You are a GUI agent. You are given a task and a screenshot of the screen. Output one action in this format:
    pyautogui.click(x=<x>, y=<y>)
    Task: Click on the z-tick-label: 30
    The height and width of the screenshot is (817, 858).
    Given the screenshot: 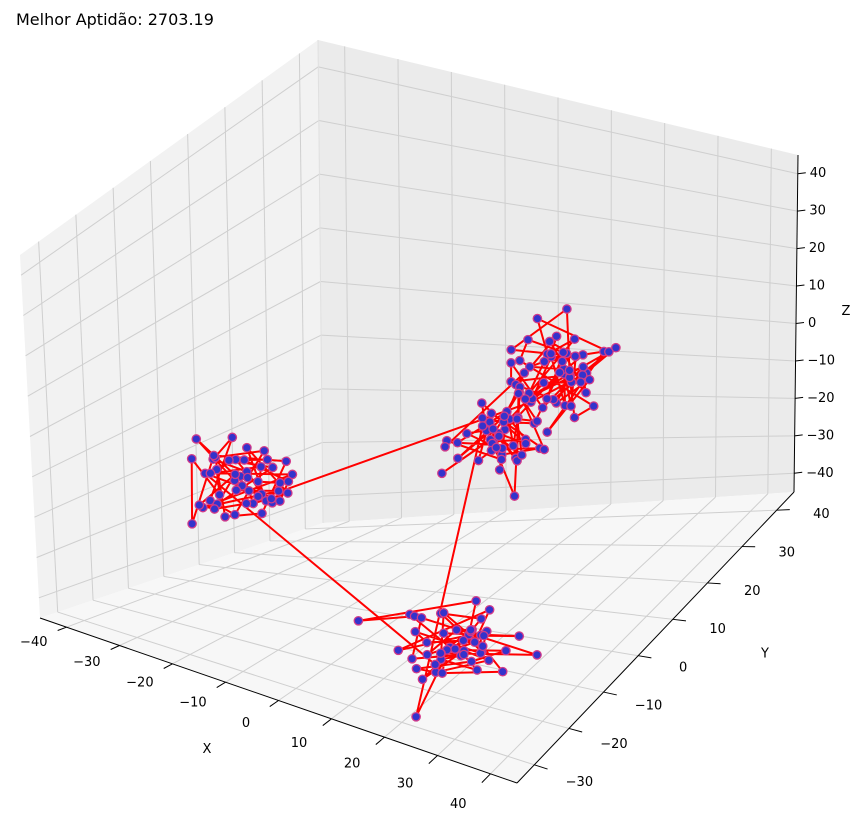 What is the action you would take?
    pyautogui.click(x=817, y=211)
    